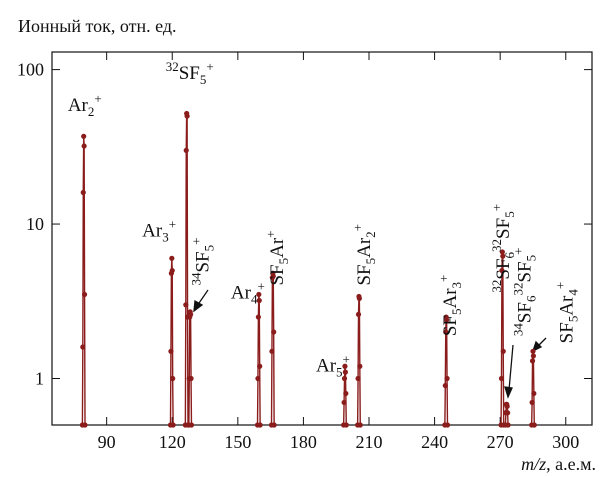 The image size is (600, 477). What do you see at coordinates (533, 464) in the screenshot?
I see `x-axis-label-italic: m/z` at bounding box center [533, 464].